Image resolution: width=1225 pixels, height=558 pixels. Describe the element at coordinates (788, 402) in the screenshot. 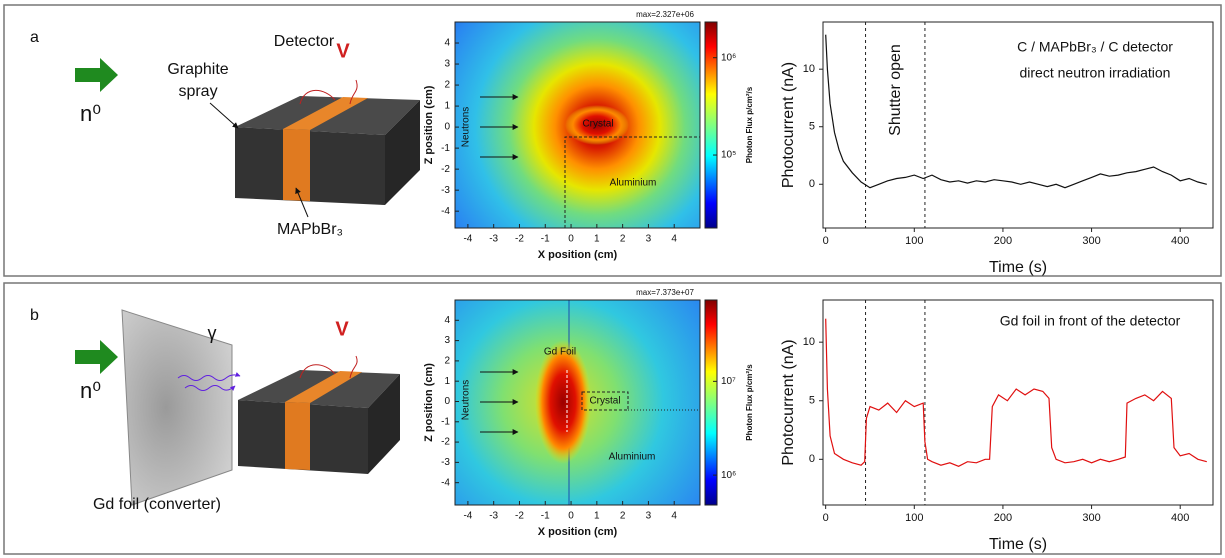

I see `y-axis-label: Photocurrent (nA)` at that location.